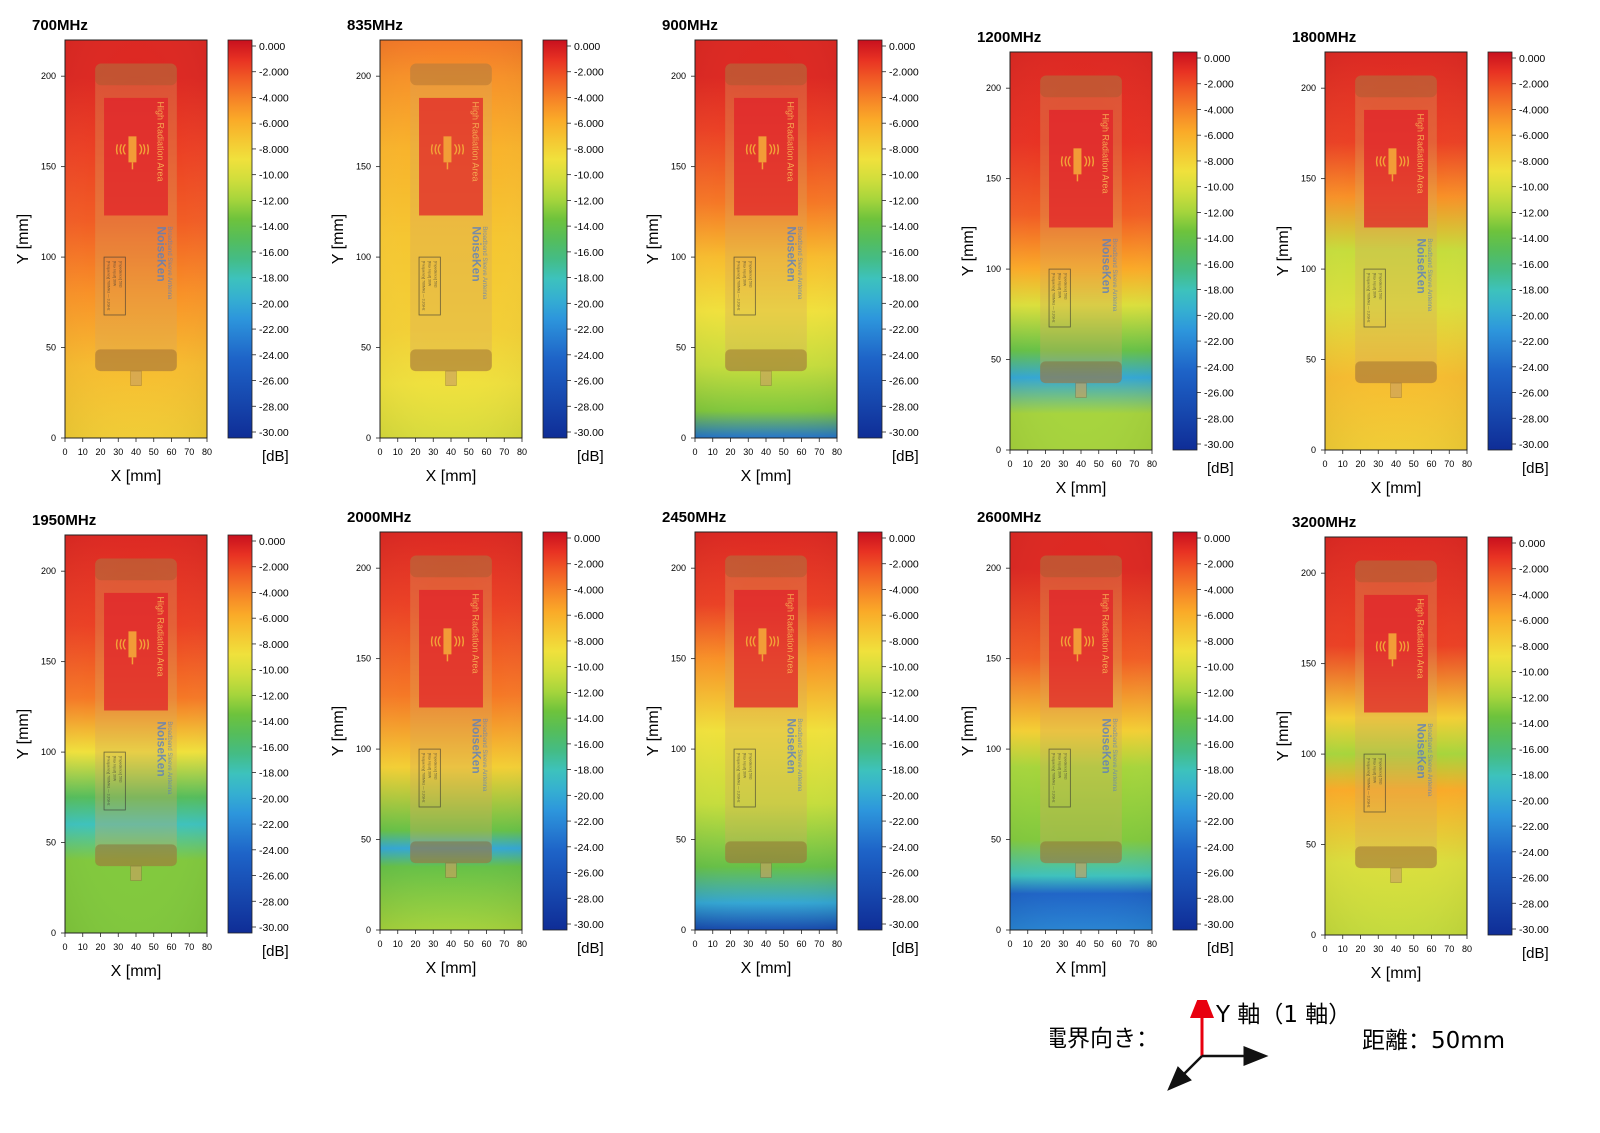 This screenshot has width=1600, height=1133. Describe the element at coordinates (1059, 766) in the screenshot. I see `spec-line: [Max Input] 30W` at that location.